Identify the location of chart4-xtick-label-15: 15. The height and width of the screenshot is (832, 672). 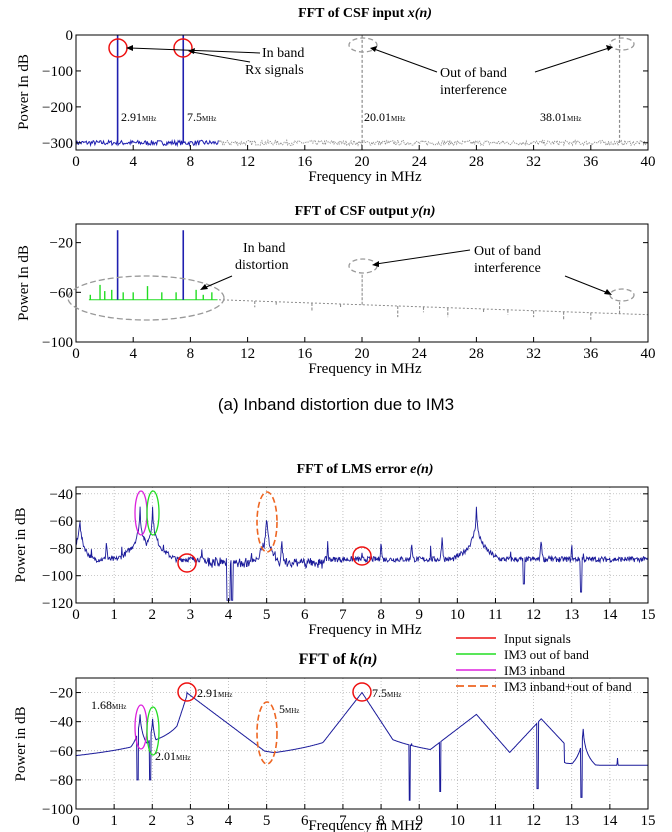
(648, 821).